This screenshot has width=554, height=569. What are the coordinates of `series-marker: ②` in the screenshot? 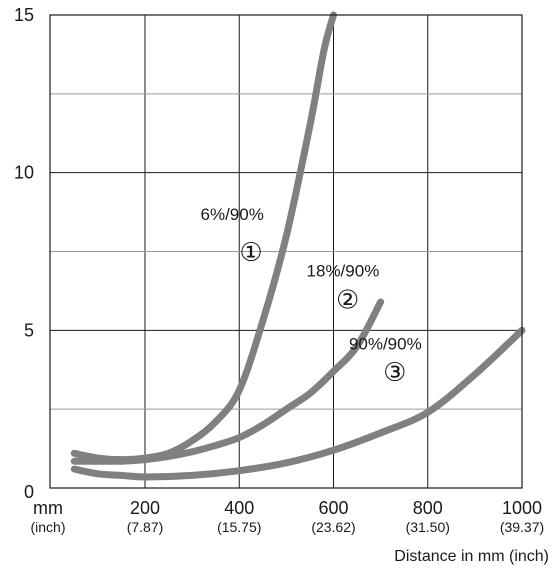 It's located at (347, 300).